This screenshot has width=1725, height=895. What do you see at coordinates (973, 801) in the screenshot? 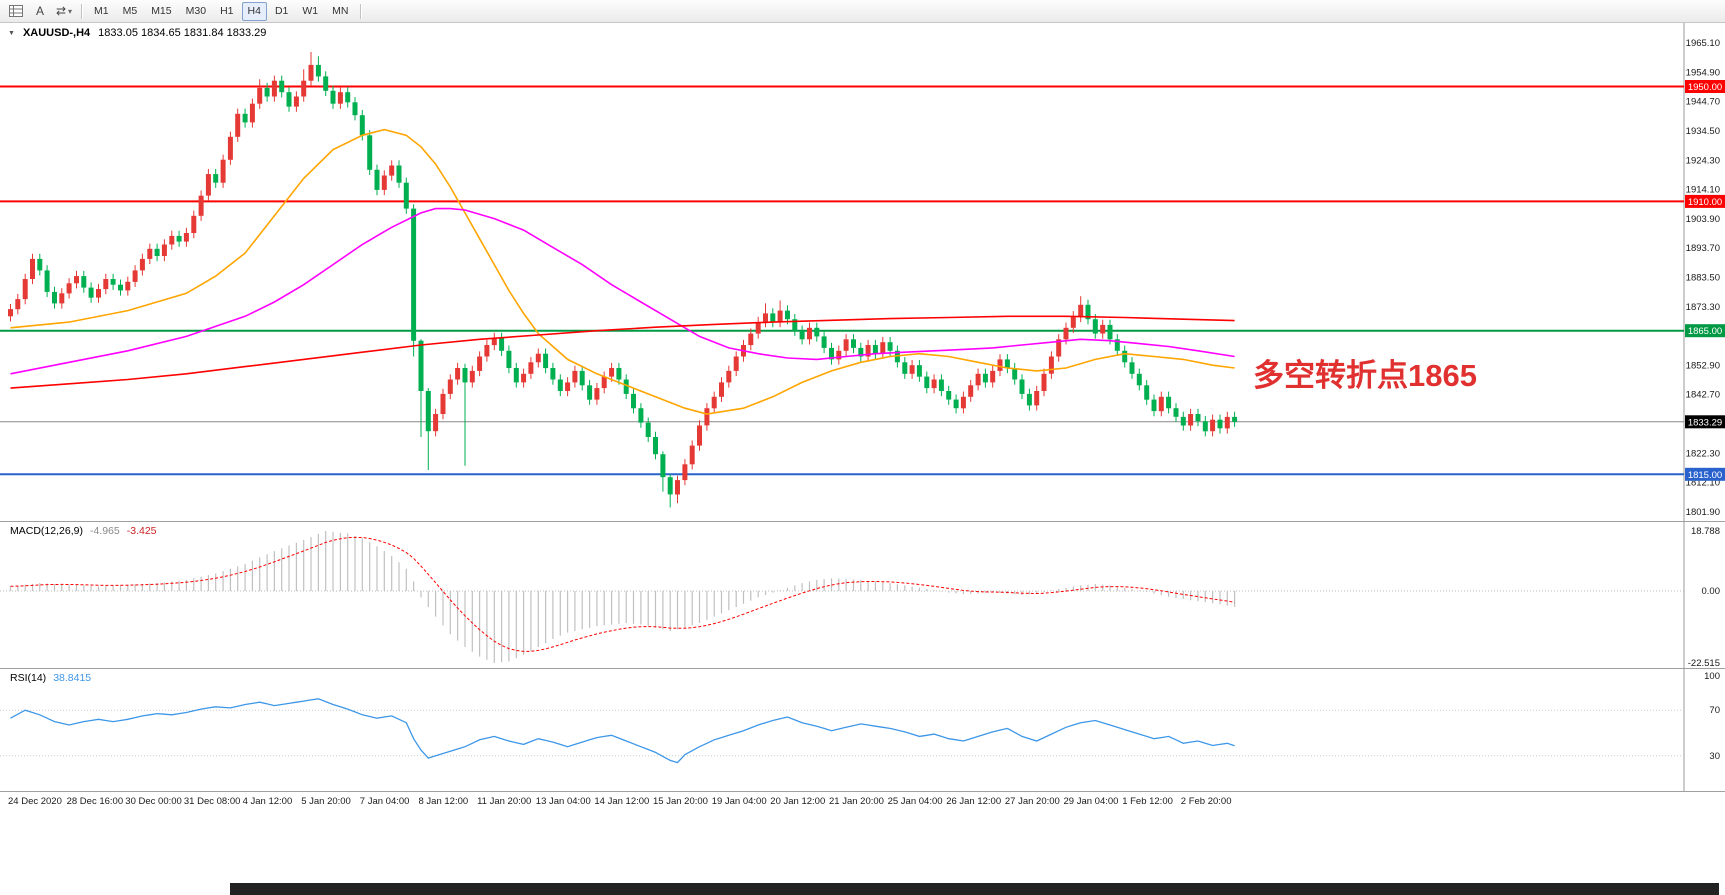
I see `time-tick-label: 26 Jan 12:00` at bounding box center [973, 801].